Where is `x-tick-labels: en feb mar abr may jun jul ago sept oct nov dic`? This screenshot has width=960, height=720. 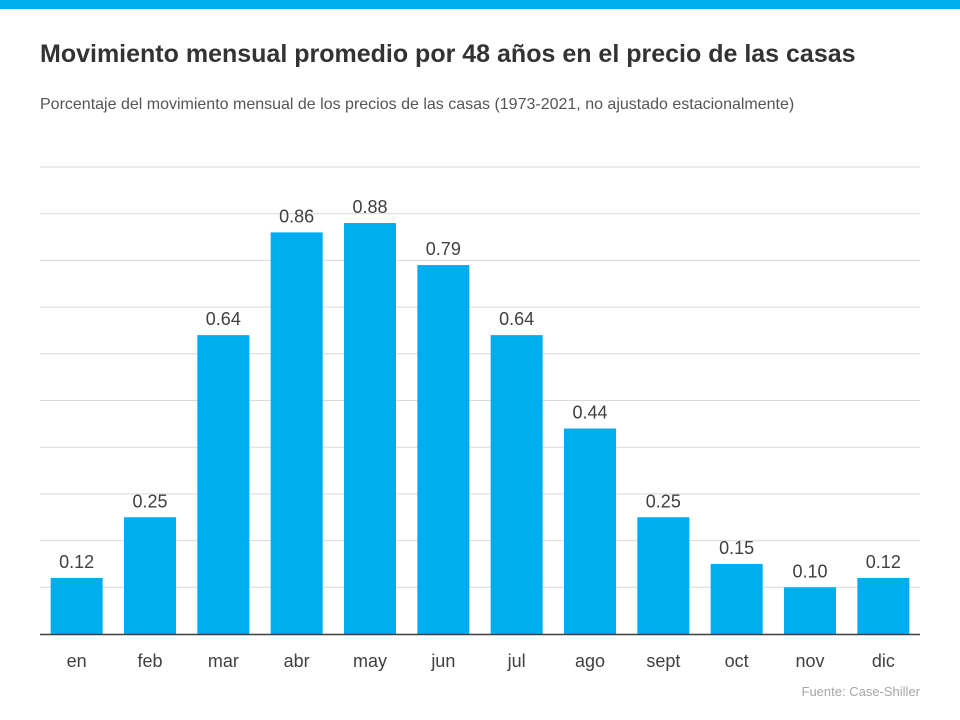 x-tick-labels: en feb mar abr may jun jul ago sept oct nov dic is located at coordinates (481, 661).